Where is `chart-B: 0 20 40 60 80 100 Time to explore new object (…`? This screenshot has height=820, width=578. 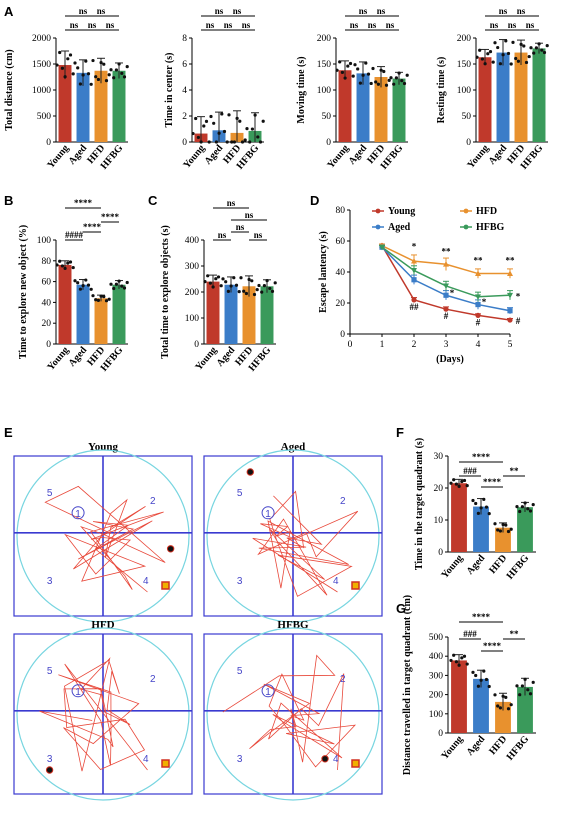 chart-B: 0 20 40 60 80 100 Time to explore new object (… is located at coordinates (73, 286).